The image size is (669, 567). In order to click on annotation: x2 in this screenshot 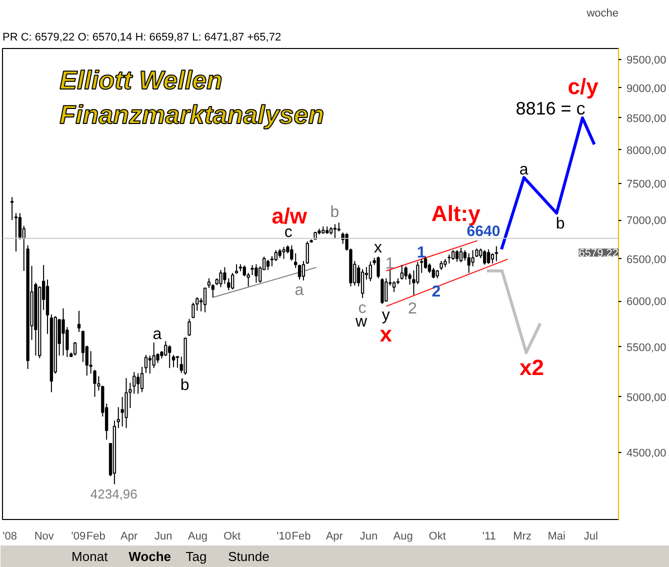, I will do `click(532, 367)`.